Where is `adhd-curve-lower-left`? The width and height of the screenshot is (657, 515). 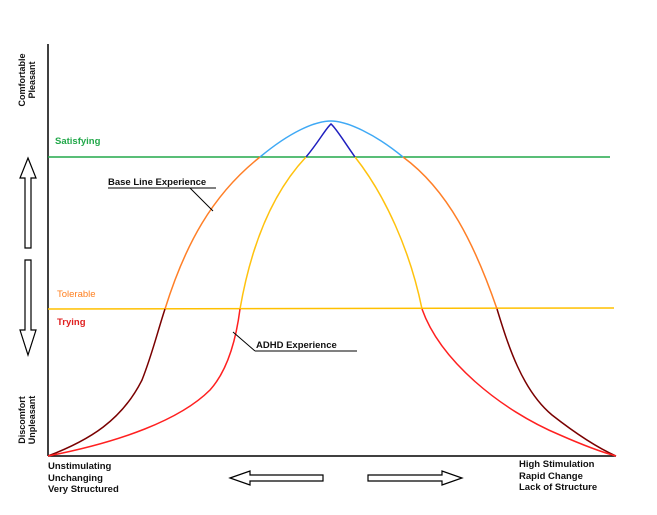
adhd-curve-lower-left is located at coordinates (144, 382).